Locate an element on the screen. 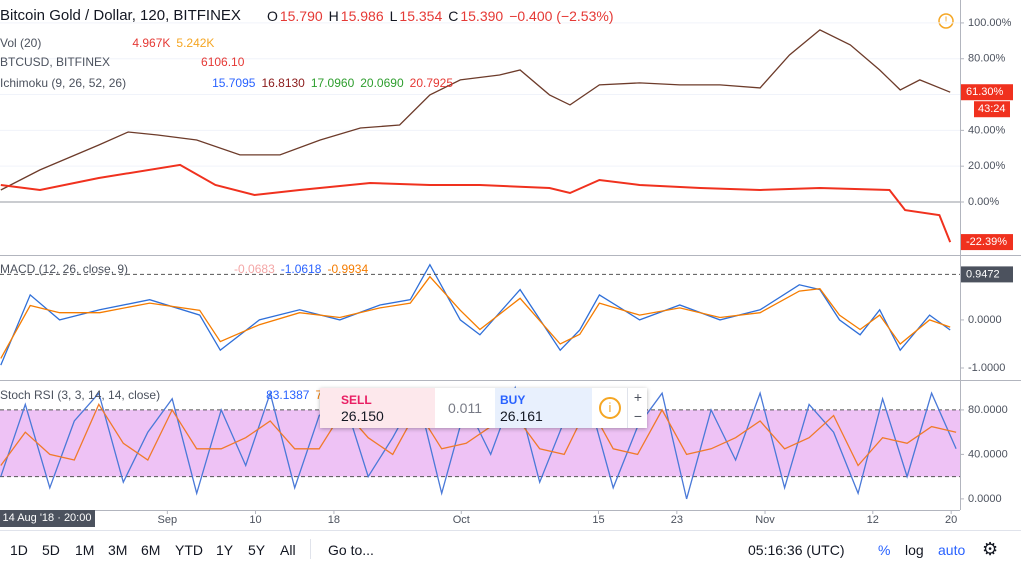  y-tick-label: 100.00% is located at coordinates (990, 23).